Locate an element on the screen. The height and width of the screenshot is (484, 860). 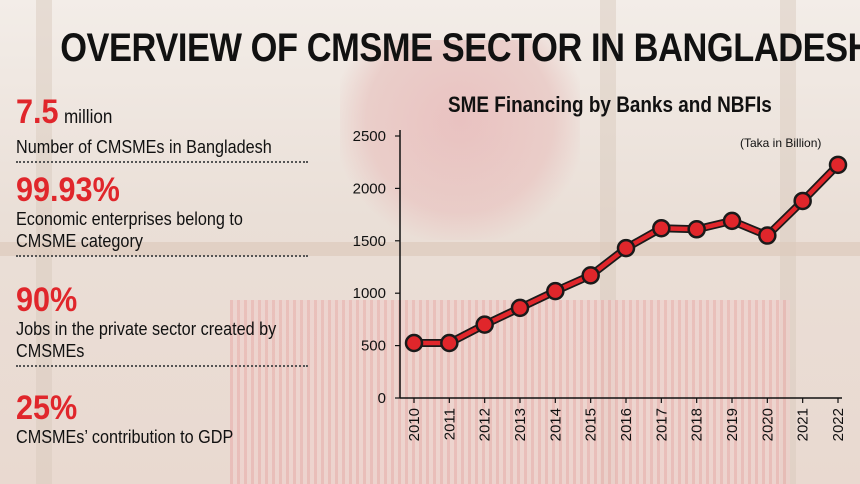
x-tick-label: 2014 is located at coordinates (555, 424).